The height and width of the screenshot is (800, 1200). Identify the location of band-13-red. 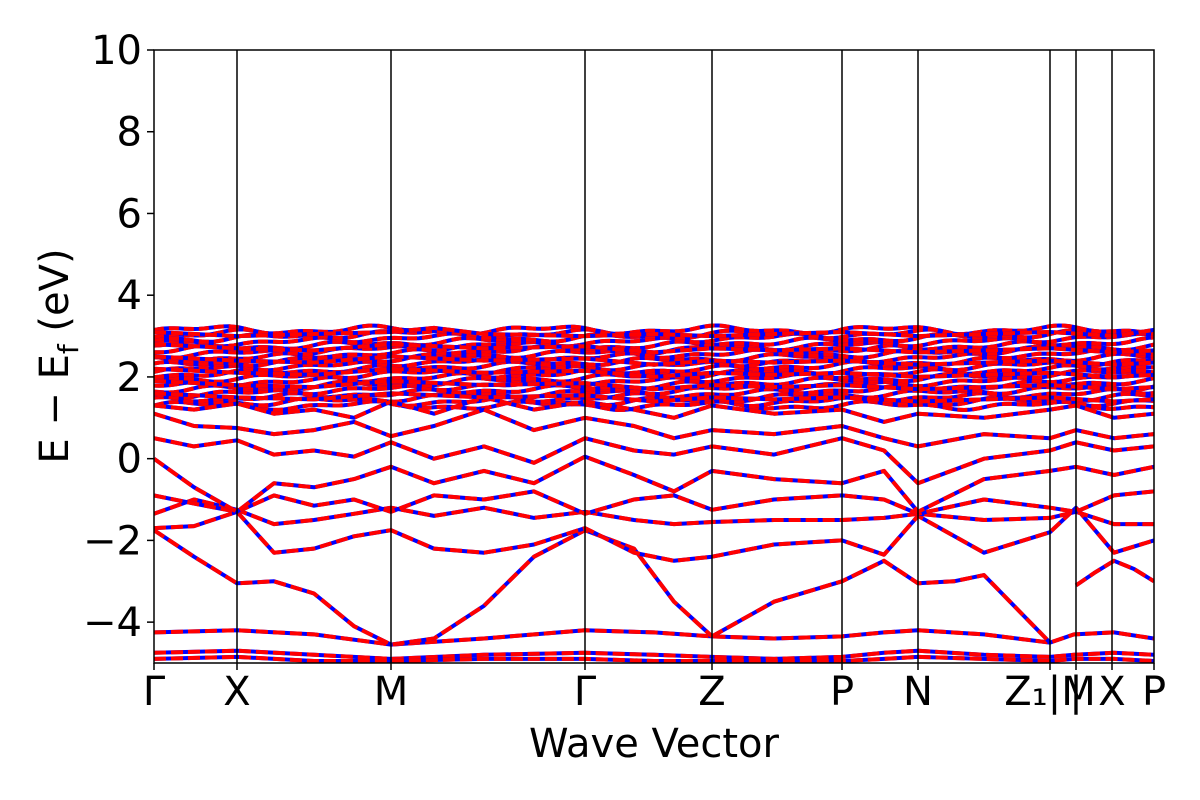
(654, 397).